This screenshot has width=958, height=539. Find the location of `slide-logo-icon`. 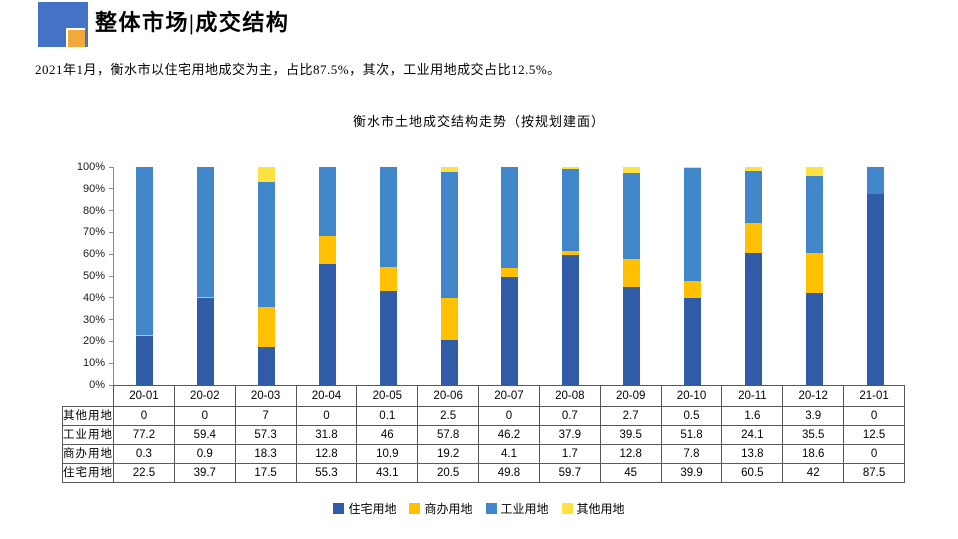

slide-logo-icon is located at coordinates (63, 24).